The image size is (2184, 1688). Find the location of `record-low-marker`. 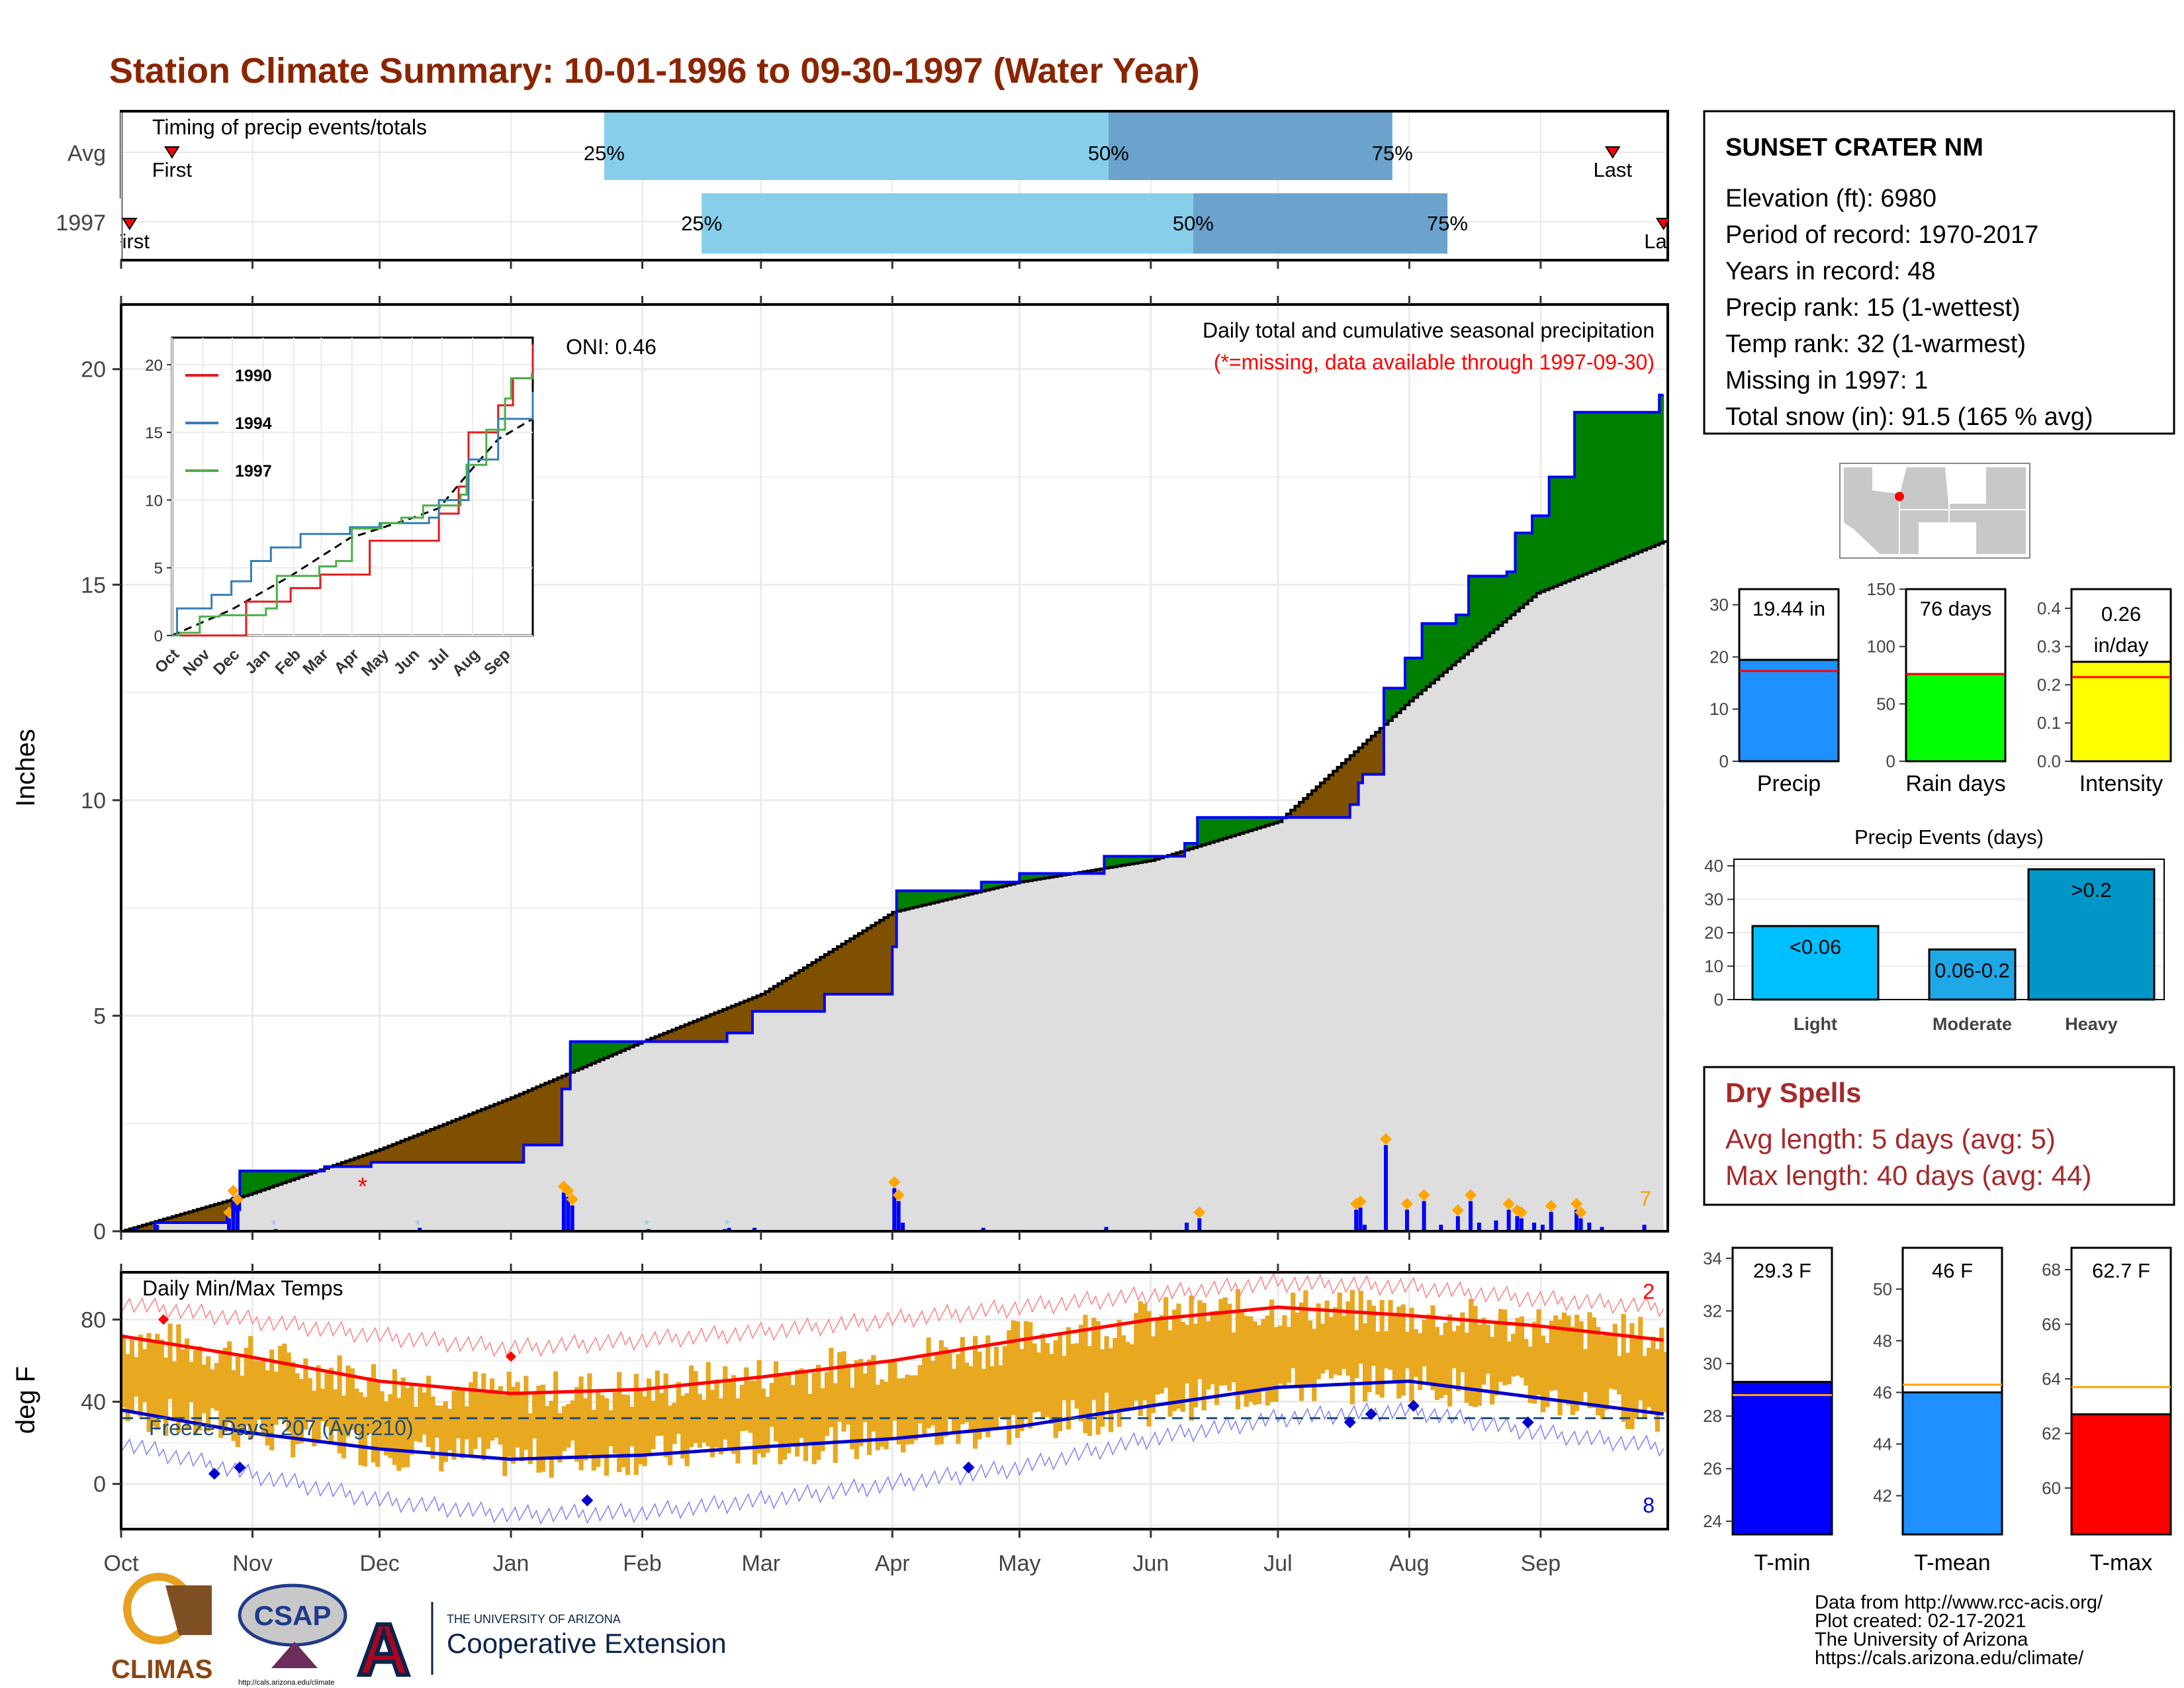

record-low-marker is located at coordinates (1371, 1414).